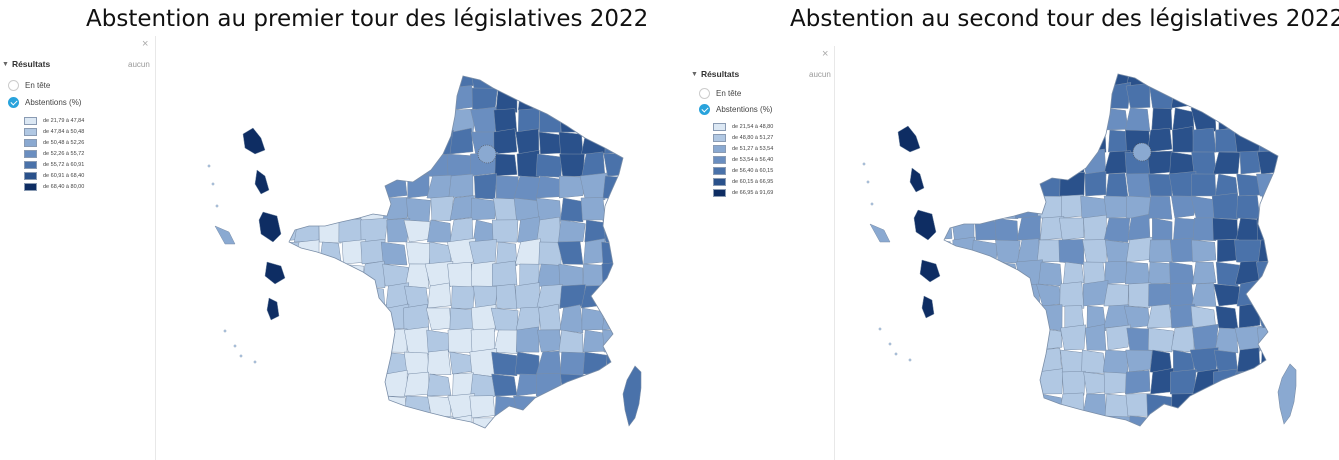  Describe the element at coordinates (743, 126) in the screenshot. I see `legend-item: de 21,54 à 48,80` at that location.